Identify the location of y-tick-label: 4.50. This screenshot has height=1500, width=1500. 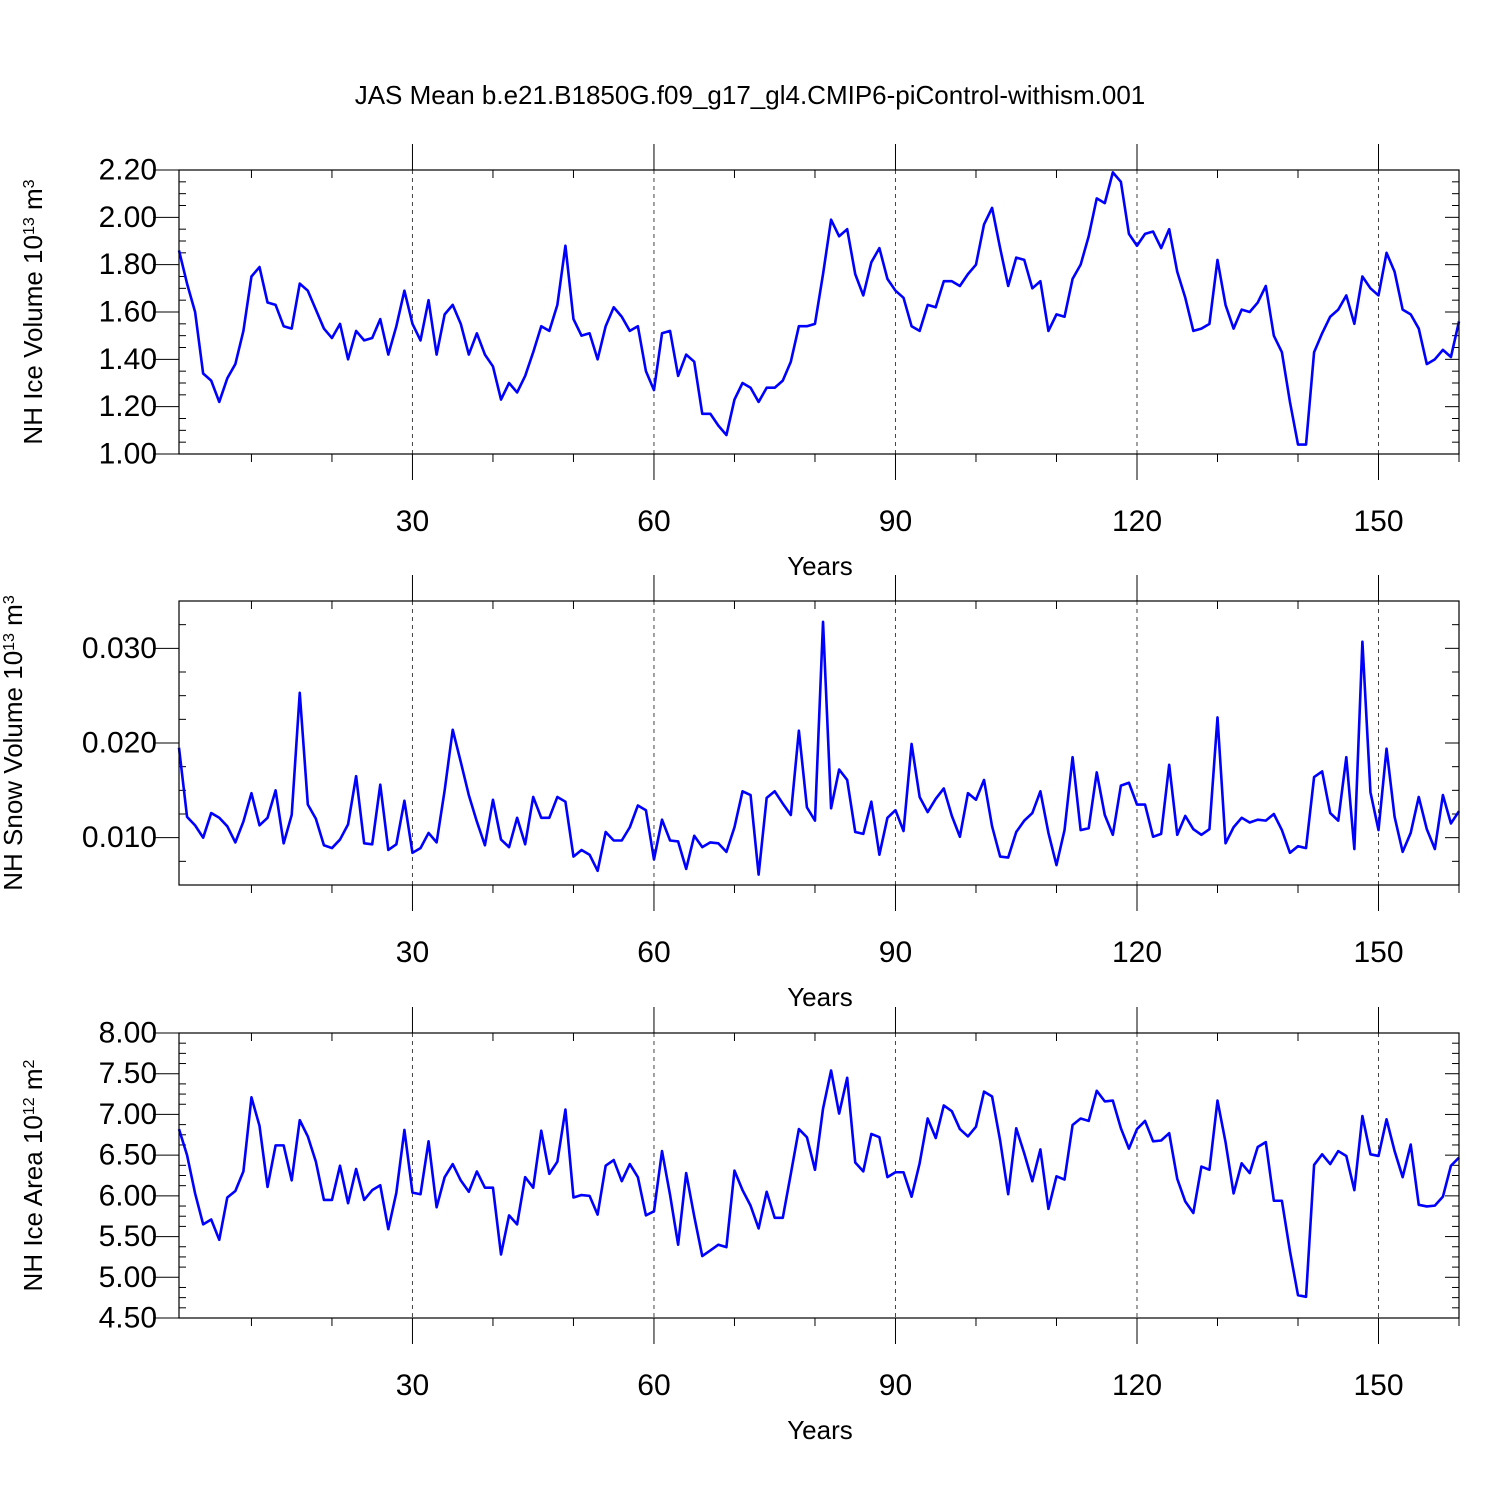
(128, 1318).